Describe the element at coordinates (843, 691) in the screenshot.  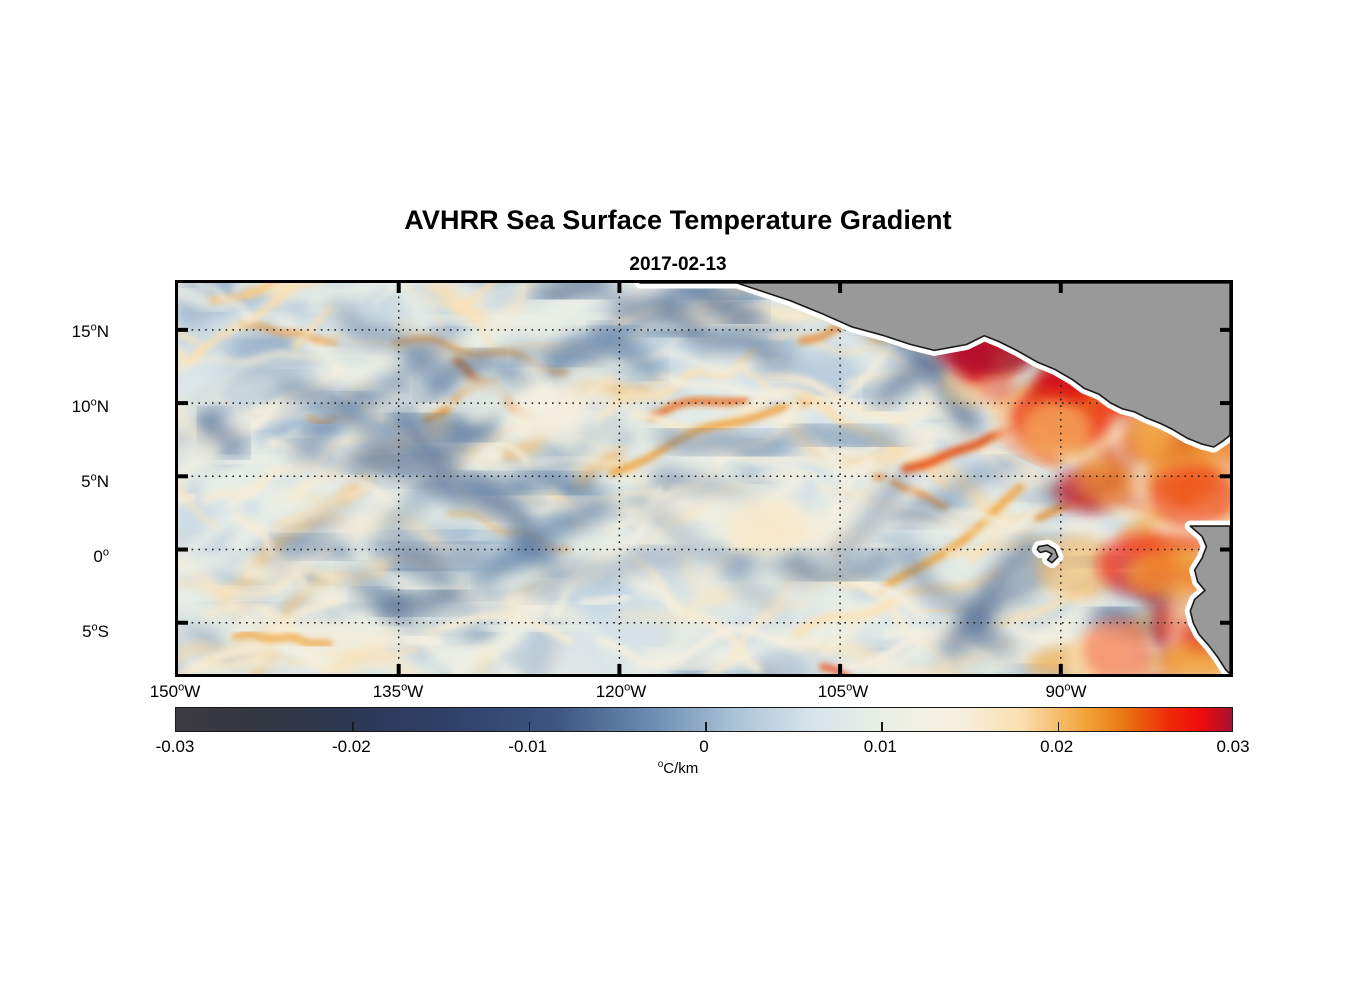
I see `x-axis-tick-3: 105oW` at that location.